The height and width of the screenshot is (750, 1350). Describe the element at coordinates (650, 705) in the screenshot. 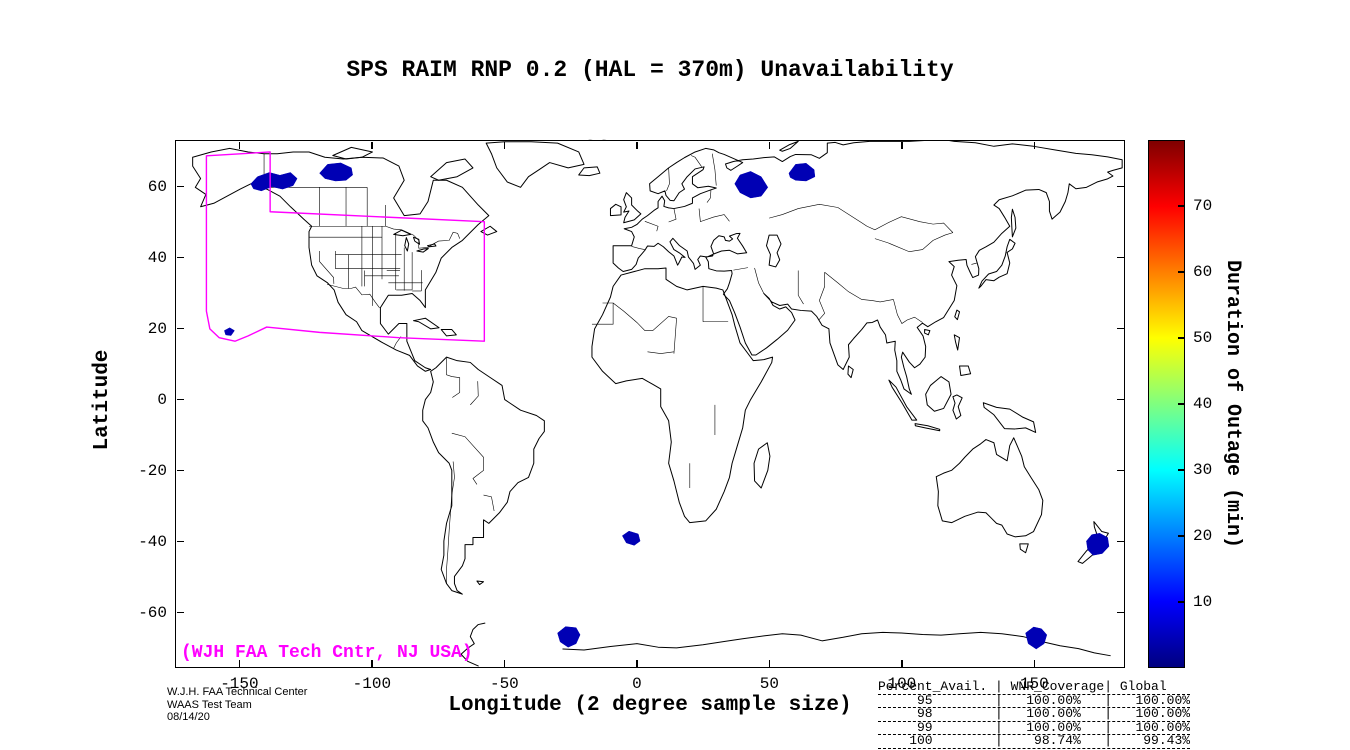

I see `x-axis-label: Longitude (2 degree sample size)` at that location.